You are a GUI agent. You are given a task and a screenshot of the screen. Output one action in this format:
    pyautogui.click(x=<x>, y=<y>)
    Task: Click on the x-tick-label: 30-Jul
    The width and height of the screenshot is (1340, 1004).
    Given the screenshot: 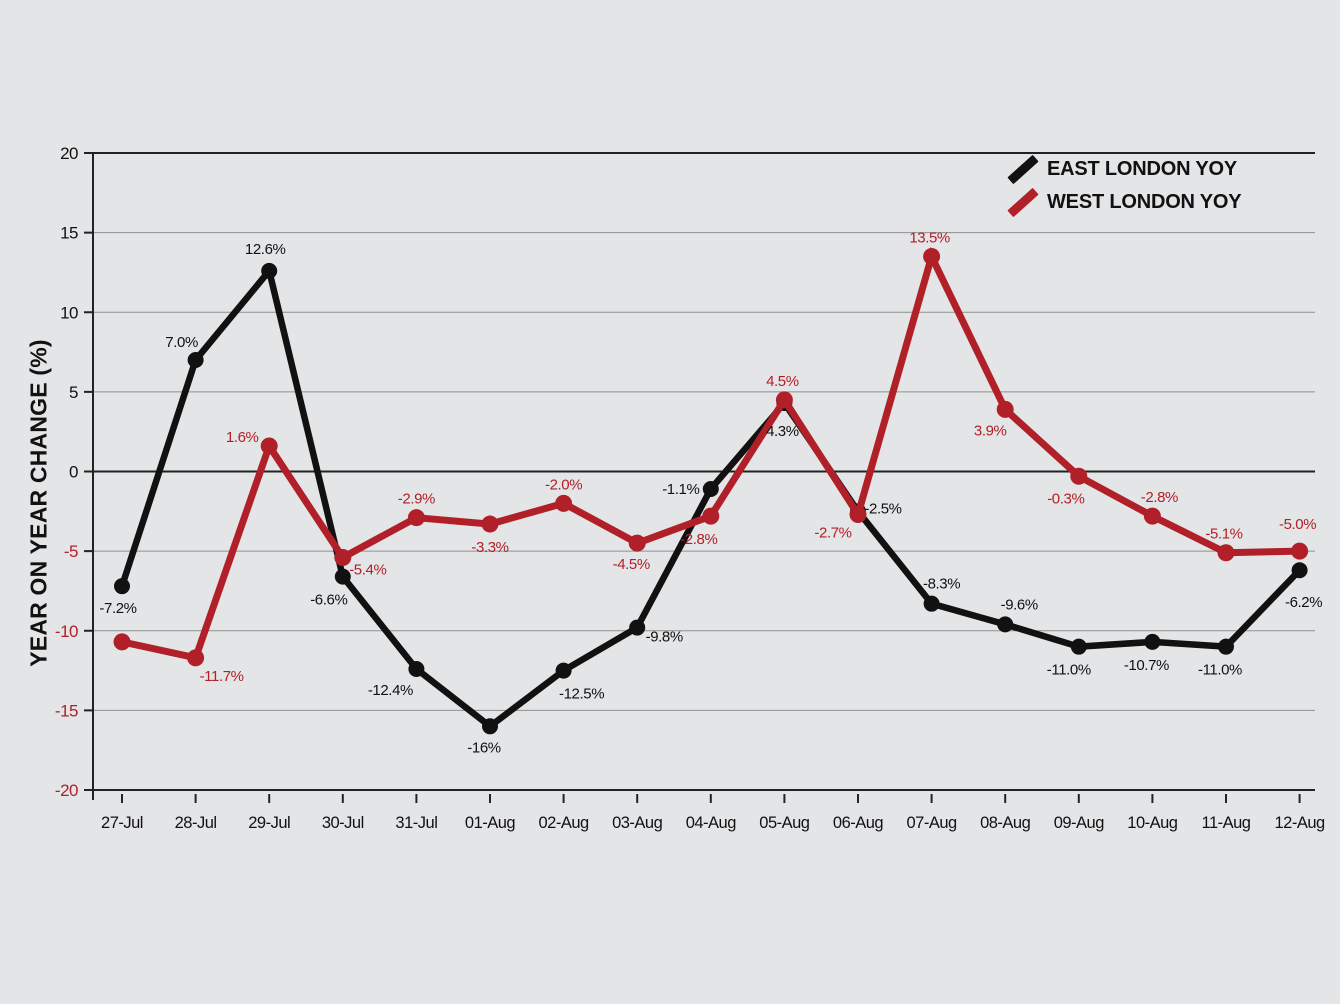 What is the action you would take?
    pyautogui.click(x=343, y=823)
    